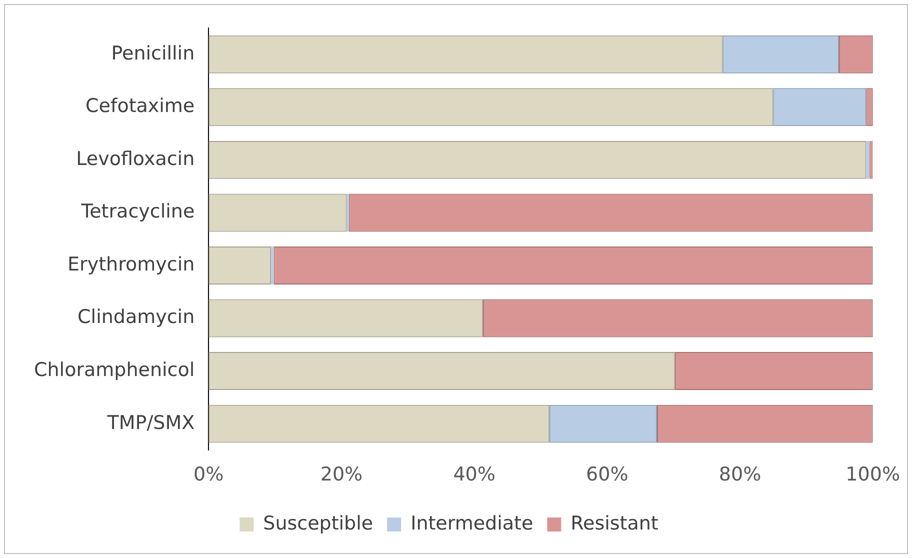  I want to click on y-tick-label: Tetracycline, so click(137, 211).